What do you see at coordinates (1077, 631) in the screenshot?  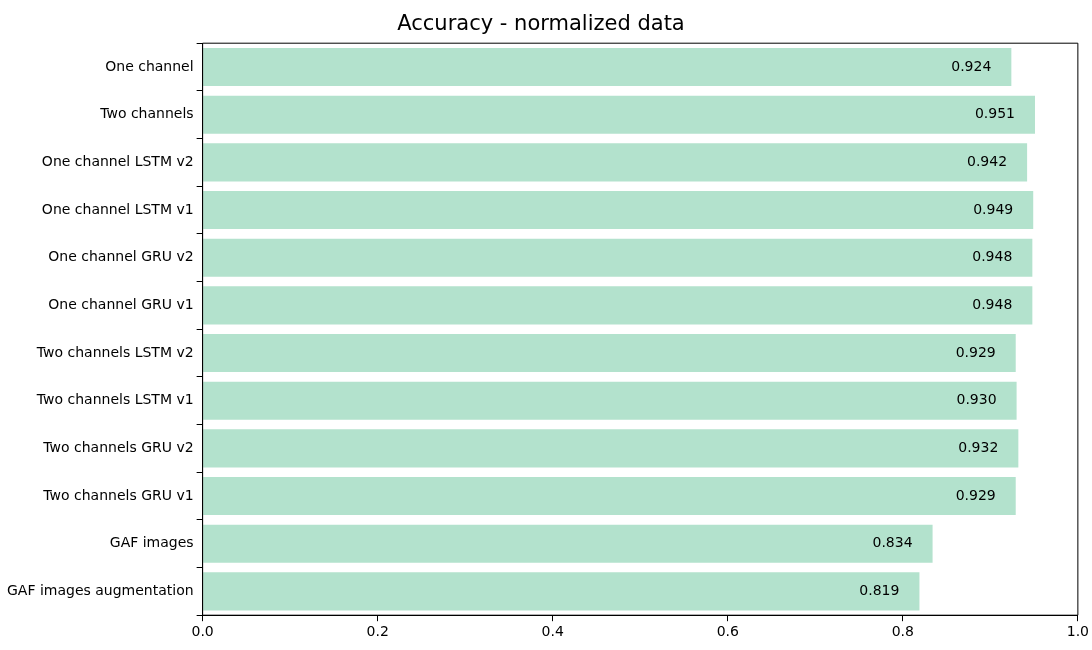 I see `x-tick-label: 1.0` at bounding box center [1077, 631].